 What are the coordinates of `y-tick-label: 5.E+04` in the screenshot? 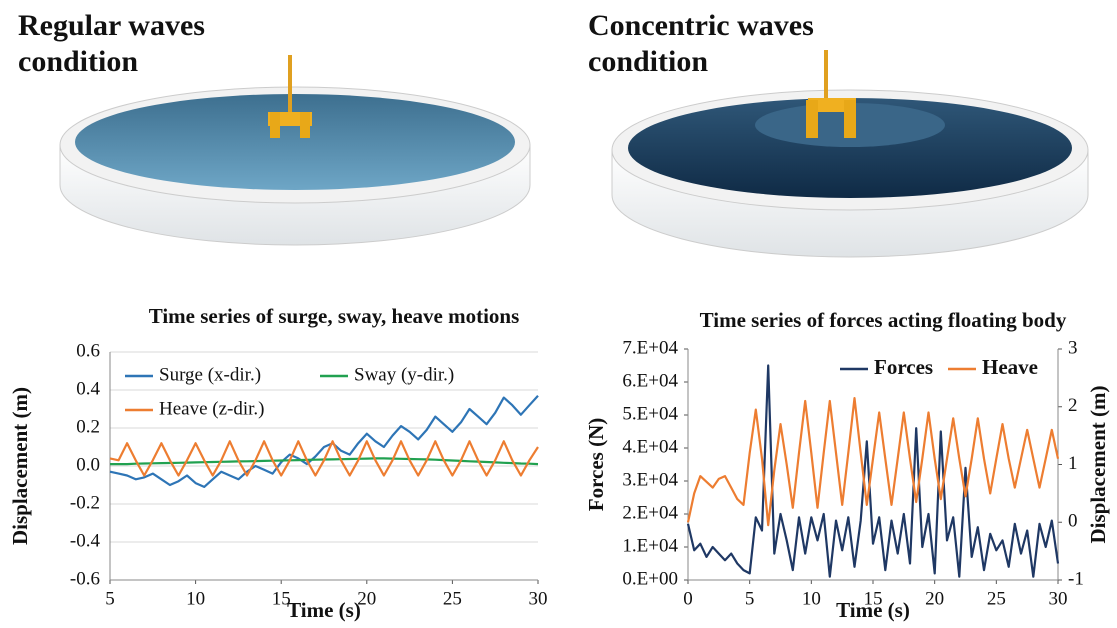 It's located at (650, 413).